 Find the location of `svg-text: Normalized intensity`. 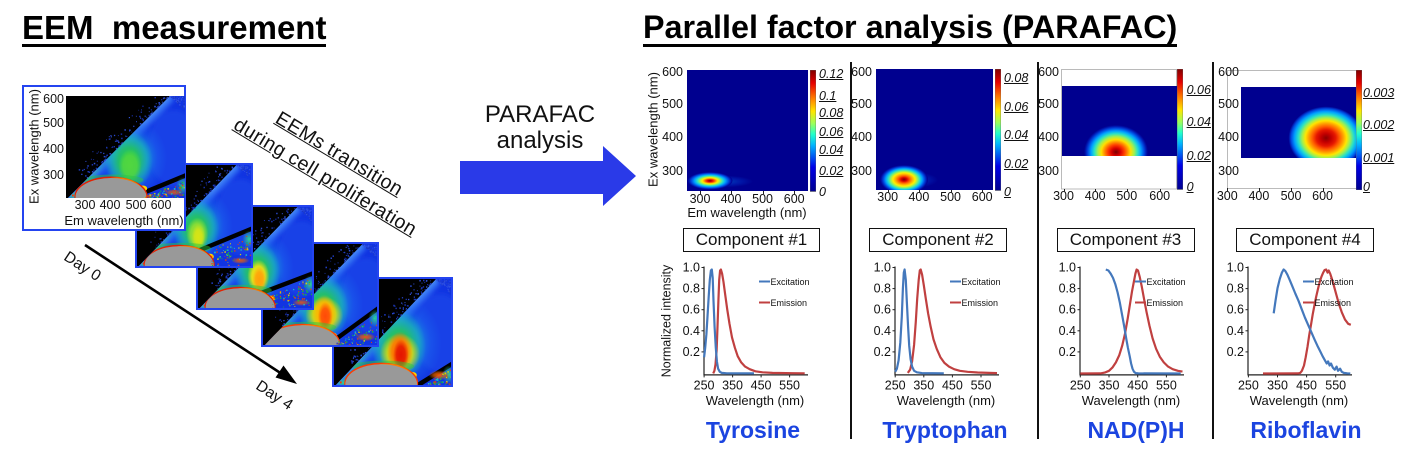

svg-text: Normalized intensity is located at coordinates (667, 320).